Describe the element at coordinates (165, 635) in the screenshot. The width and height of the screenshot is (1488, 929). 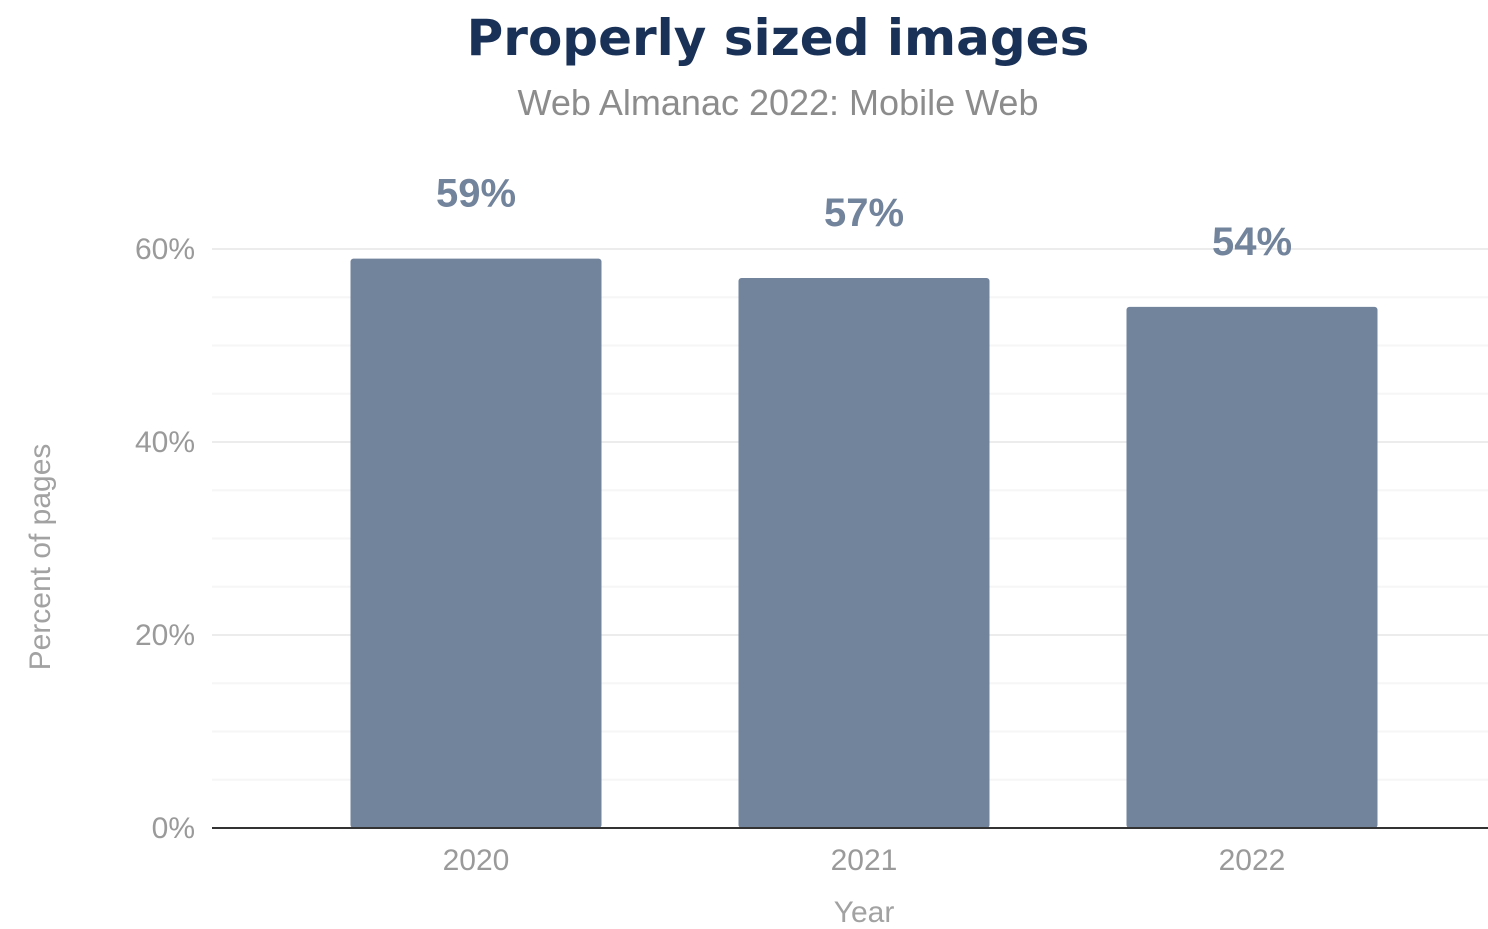
I see `y-tick-label: 20%` at that location.